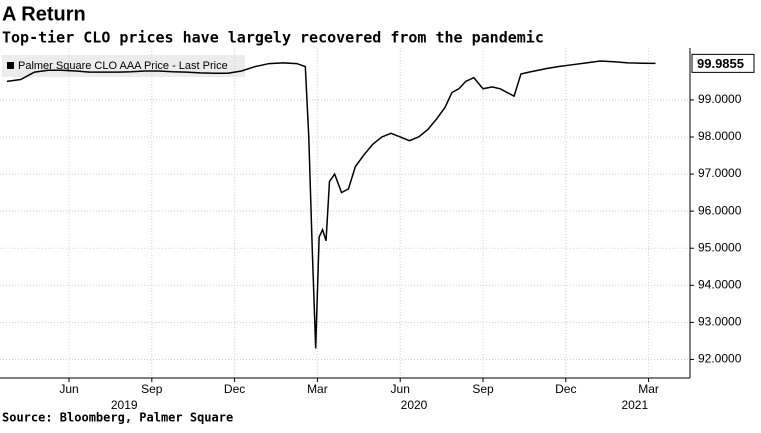  I want to click on chart-title: A Return, so click(44, 14).